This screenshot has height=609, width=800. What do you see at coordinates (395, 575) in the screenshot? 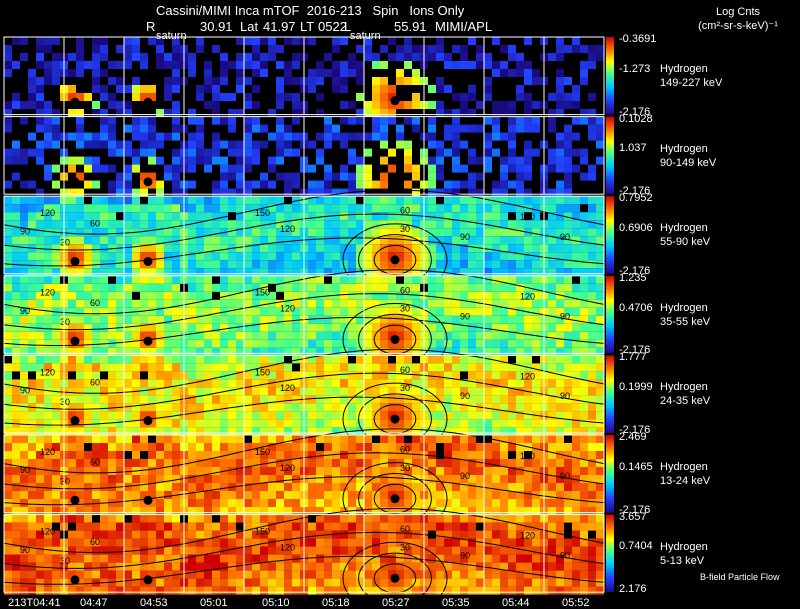
I see `pitch-angle-contour` at bounding box center [395, 575].